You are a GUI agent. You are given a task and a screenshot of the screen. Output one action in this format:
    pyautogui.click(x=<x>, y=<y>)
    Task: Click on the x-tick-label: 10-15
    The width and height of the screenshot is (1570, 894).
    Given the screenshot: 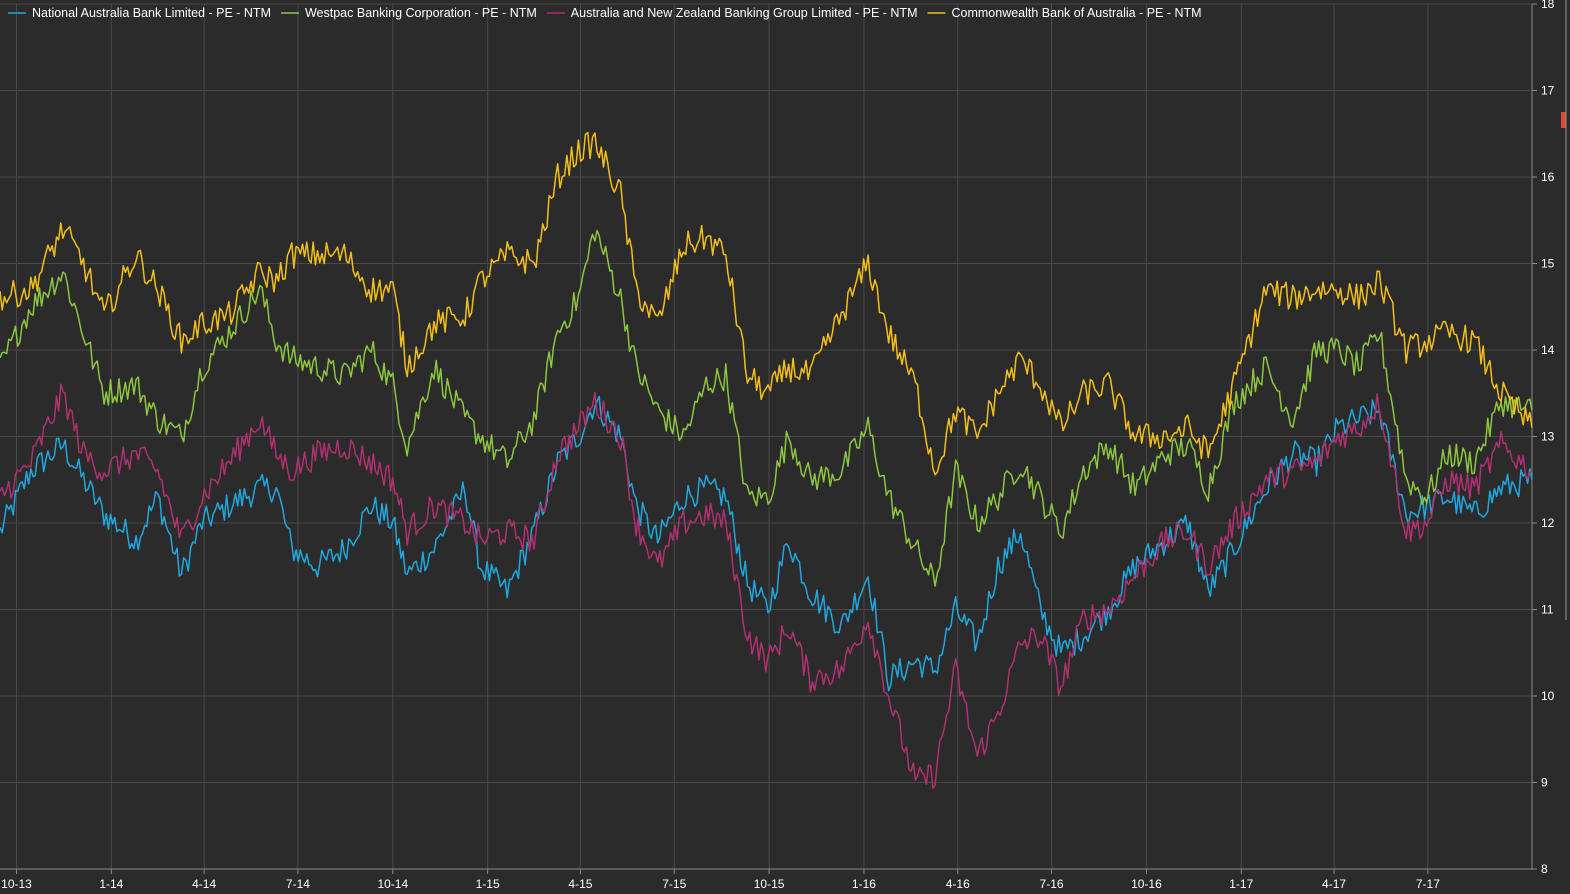 What is the action you would take?
    pyautogui.click(x=769, y=884)
    